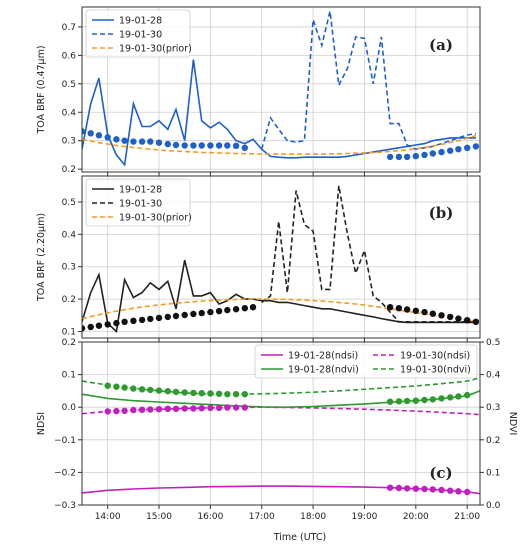 This screenshot has width=520, height=550. What do you see at coordinates (300, 537) in the screenshot?
I see `x-axis-label: Time (UTC)` at bounding box center [300, 537].